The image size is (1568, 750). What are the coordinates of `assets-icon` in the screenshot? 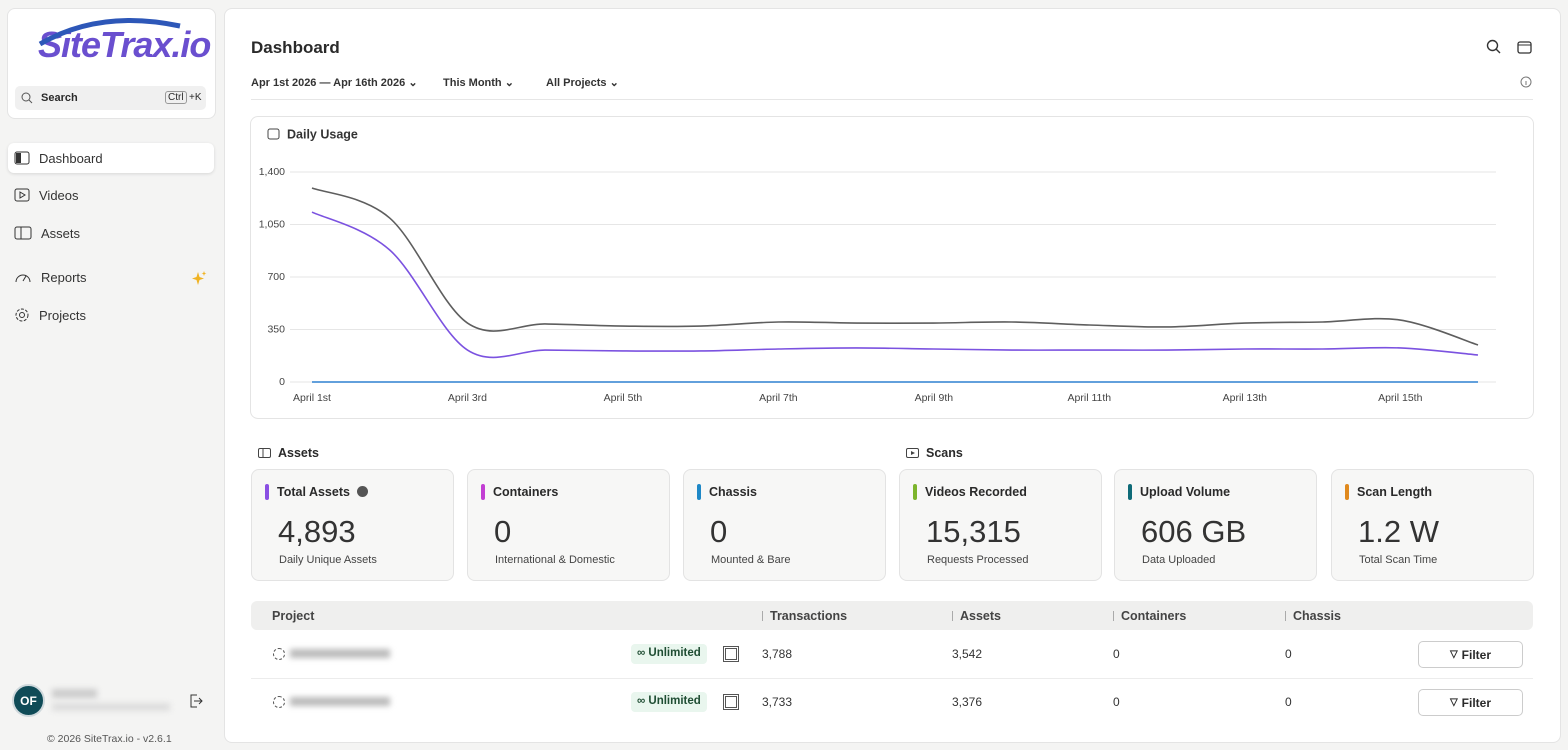 It's located at (264, 453).